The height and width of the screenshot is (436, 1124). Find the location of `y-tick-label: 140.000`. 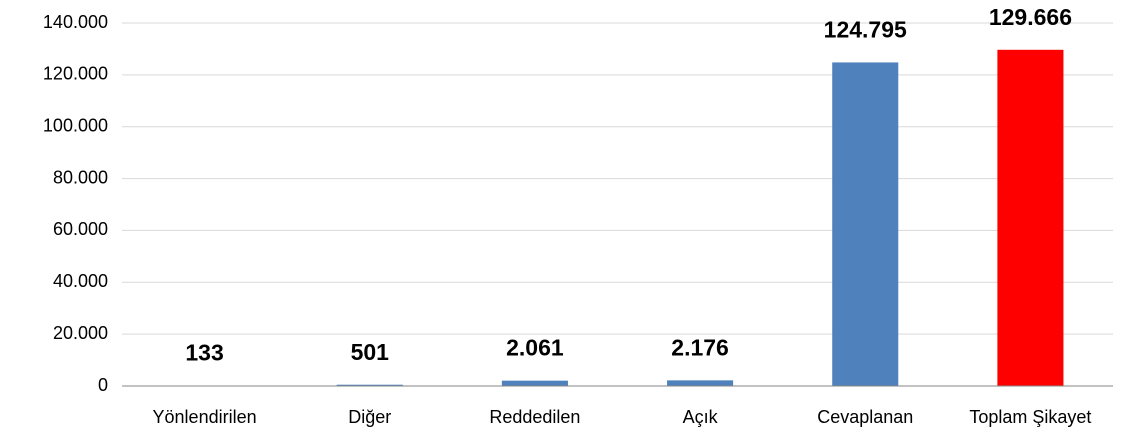

y-tick-label: 140.000 is located at coordinates (75, 22).